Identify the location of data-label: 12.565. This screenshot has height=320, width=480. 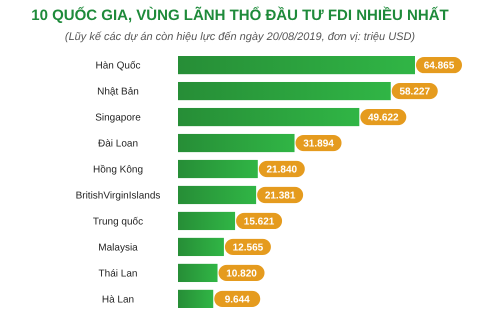
(248, 248).